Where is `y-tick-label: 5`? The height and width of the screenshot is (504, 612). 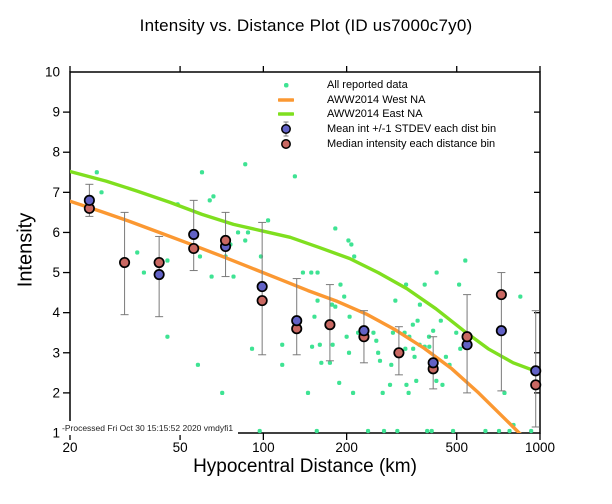 y-tick-label: 5 is located at coordinates (56, 272).